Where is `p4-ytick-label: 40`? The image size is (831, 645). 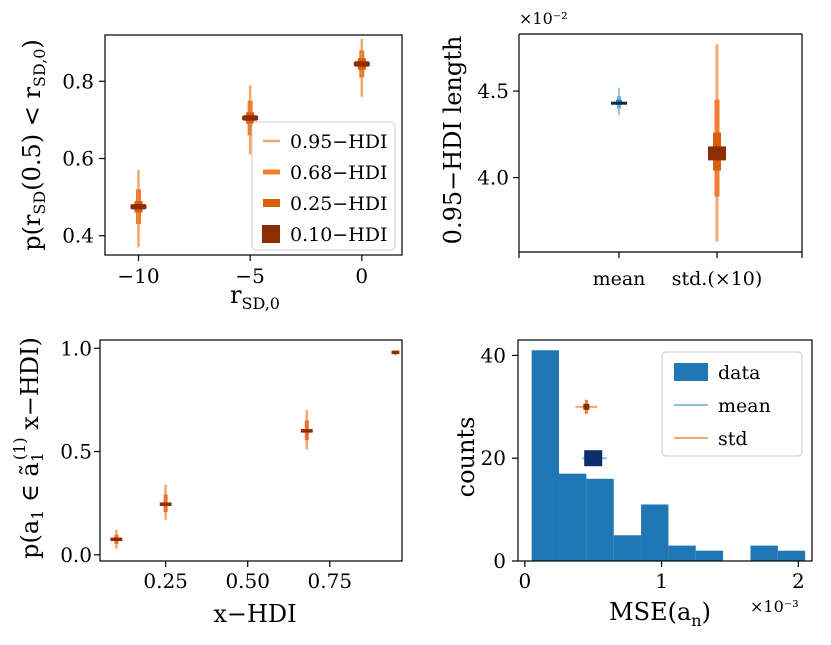
p4-ytick-label: 40 is located at coordinates (493, 355).